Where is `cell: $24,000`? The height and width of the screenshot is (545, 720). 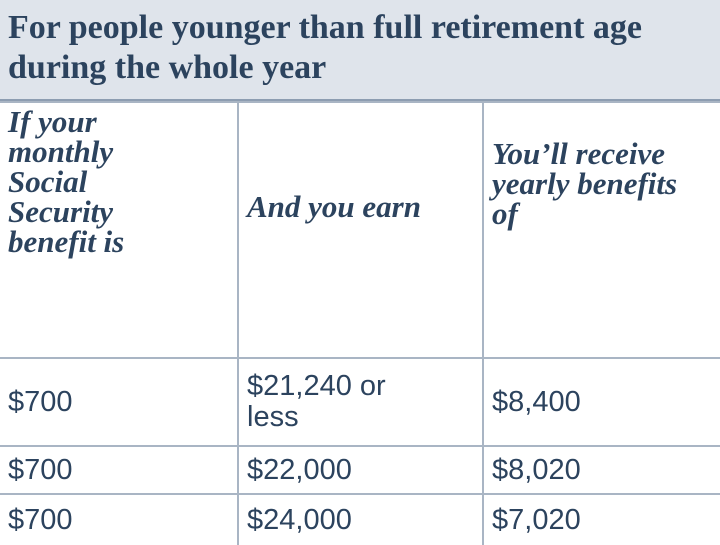 cell: $24,000 is located at coordinates (360, 519).